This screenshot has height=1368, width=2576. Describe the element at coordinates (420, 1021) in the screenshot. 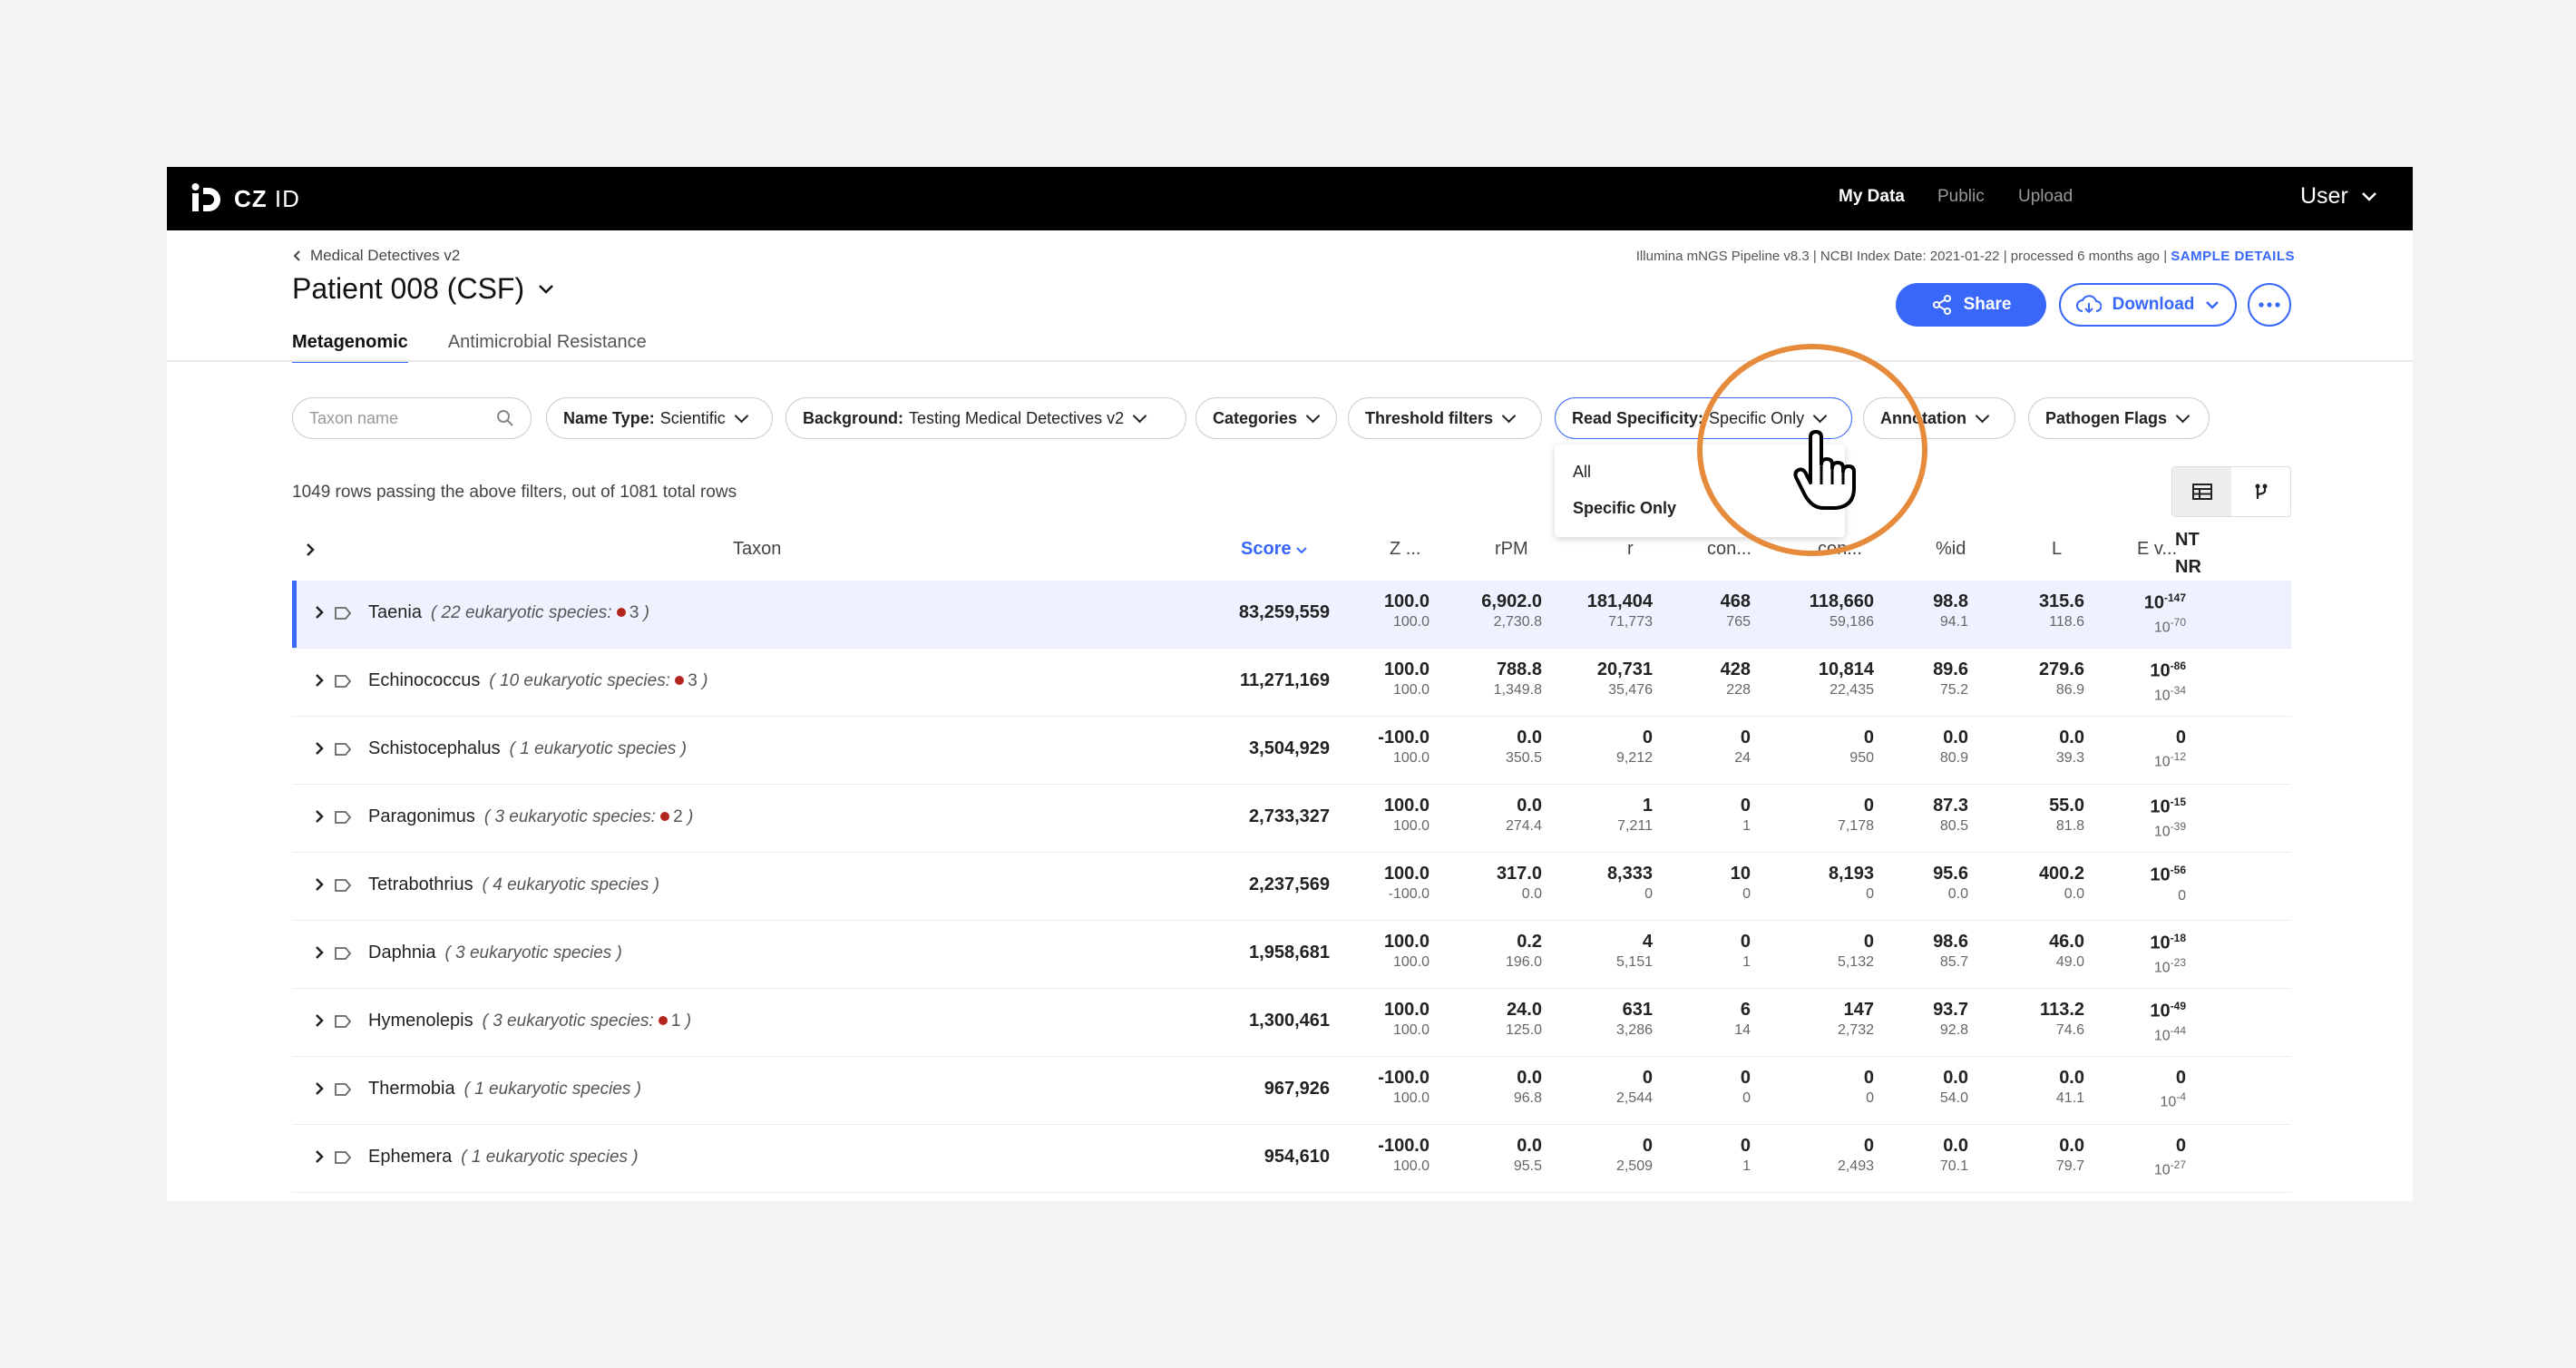

I see `taxon-name: Hymenolepis` at that location.